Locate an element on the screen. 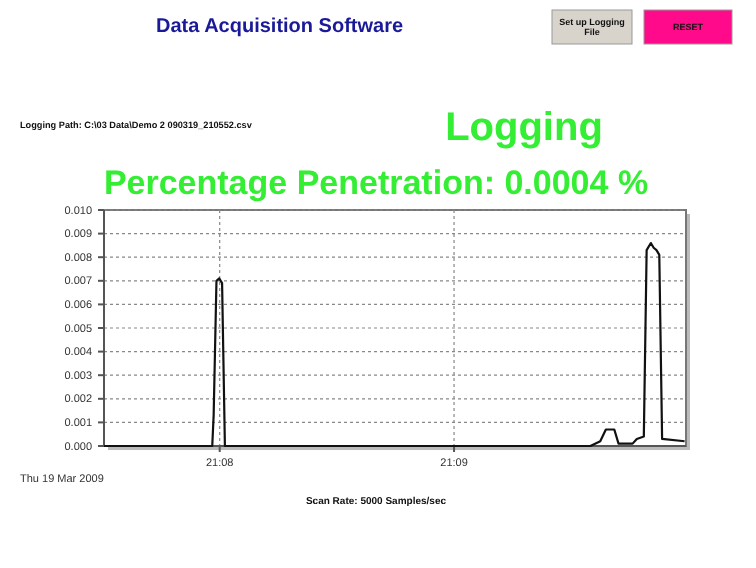 The height and width of the screenshot is (568, 756). chart-subtitle: Logging is located at coordinates (524, 128).